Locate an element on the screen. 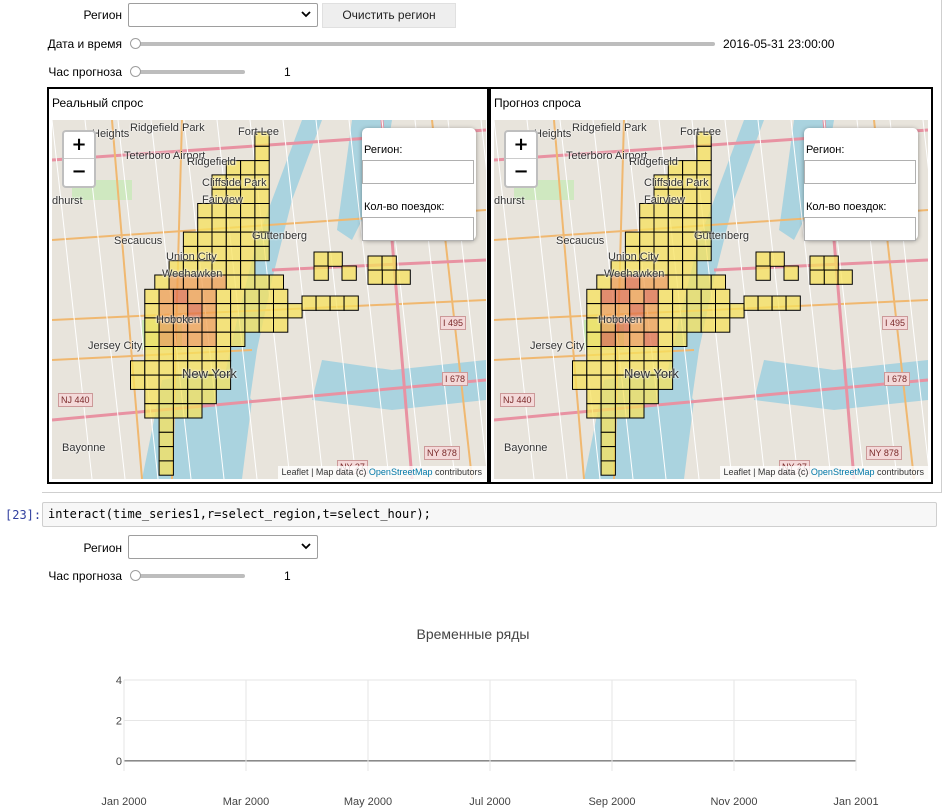 This screenshot has width=946, height=809. map-title: Прогноз спроса is located at coordinates (537, 103).